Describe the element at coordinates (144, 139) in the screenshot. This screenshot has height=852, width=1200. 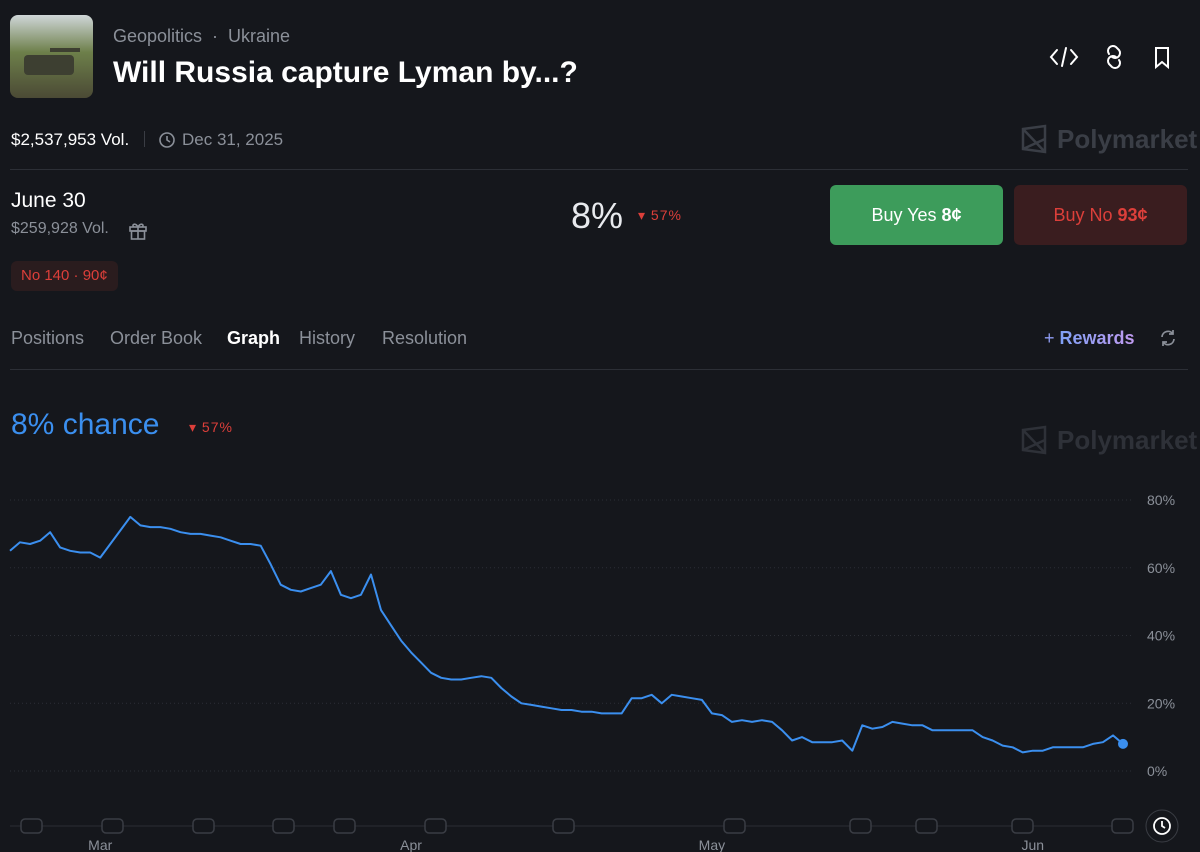
I see `separator` at that location.